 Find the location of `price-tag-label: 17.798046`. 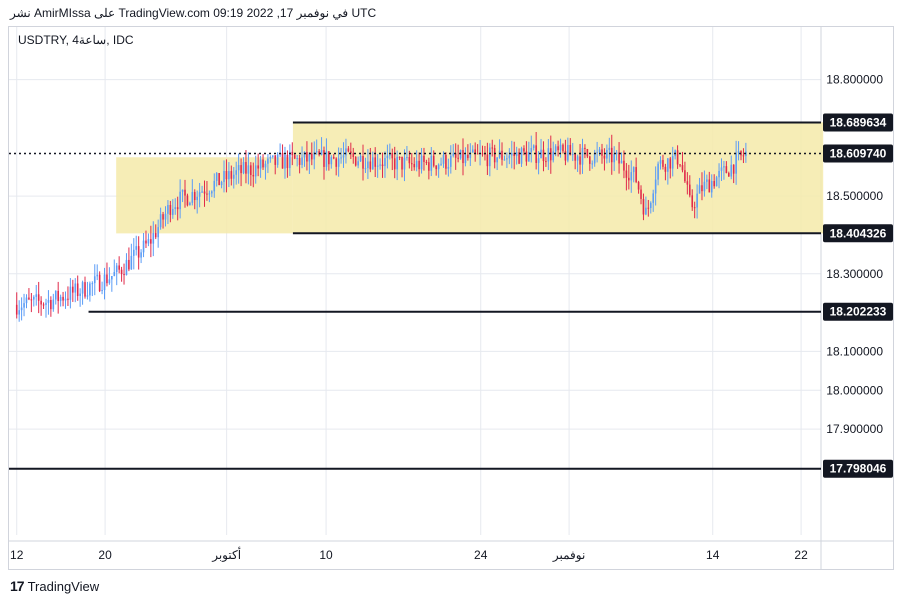

price-tag-label: 17.798046 is located at coordinates (858, 469).